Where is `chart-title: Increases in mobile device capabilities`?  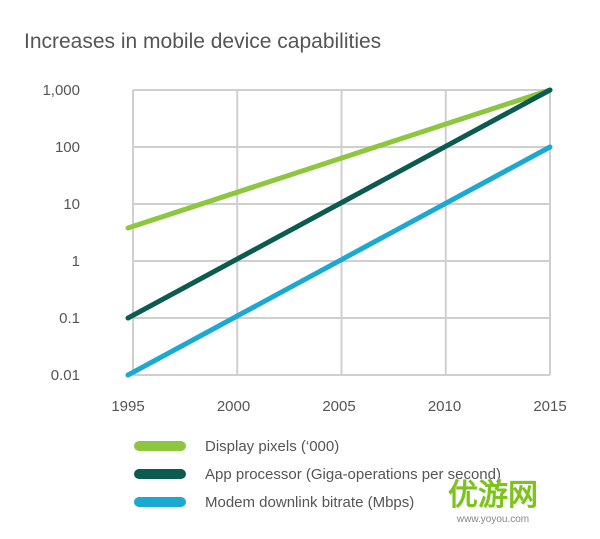
chart-title: Increases in mobile device capabilities is located at coordinates (203, 41).